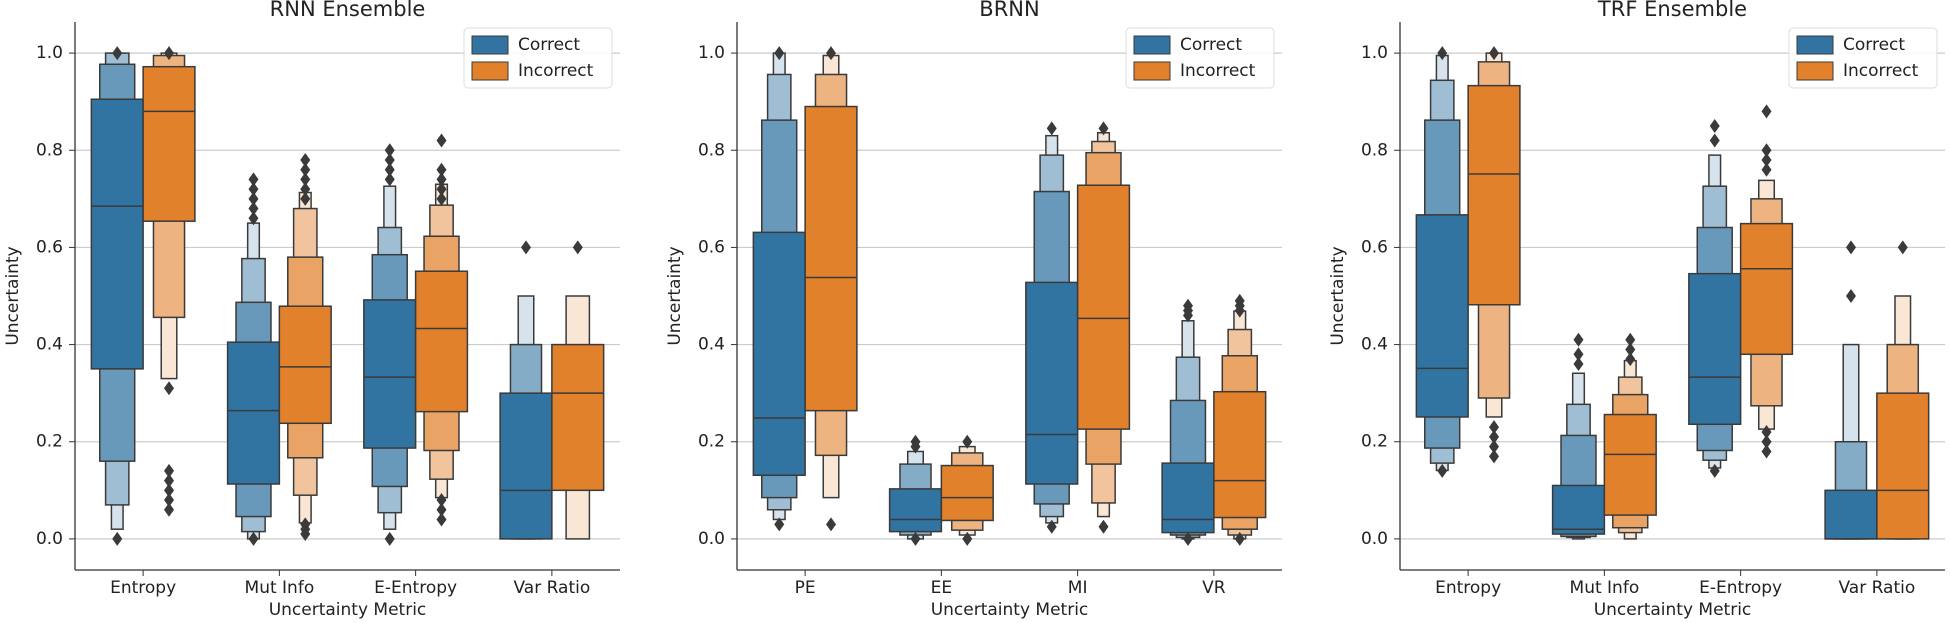  Describe the element at coordinates (143, 588) in the screenshot. I see `x-tick-label: Entropy` at that location.